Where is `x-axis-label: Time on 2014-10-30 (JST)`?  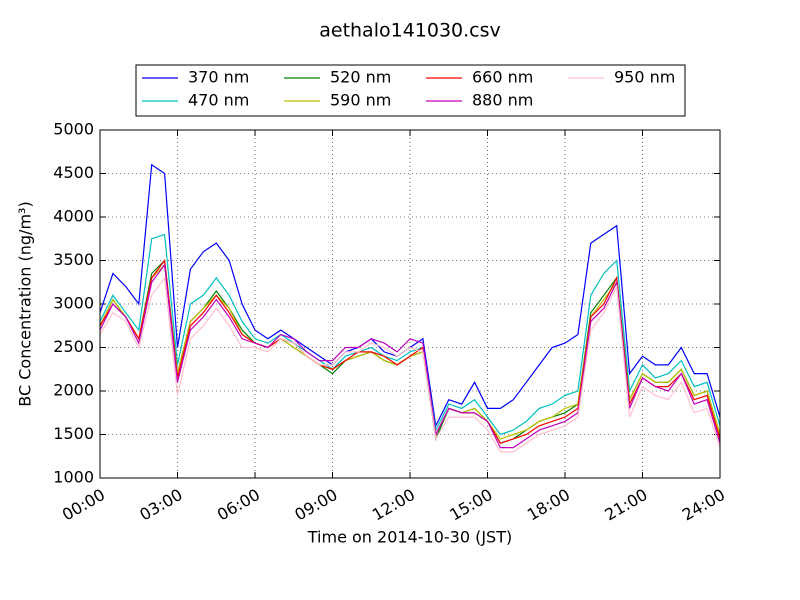
x-axis-label: Time on 2014-10-30 (JST) is located at coordinates (409, 537).